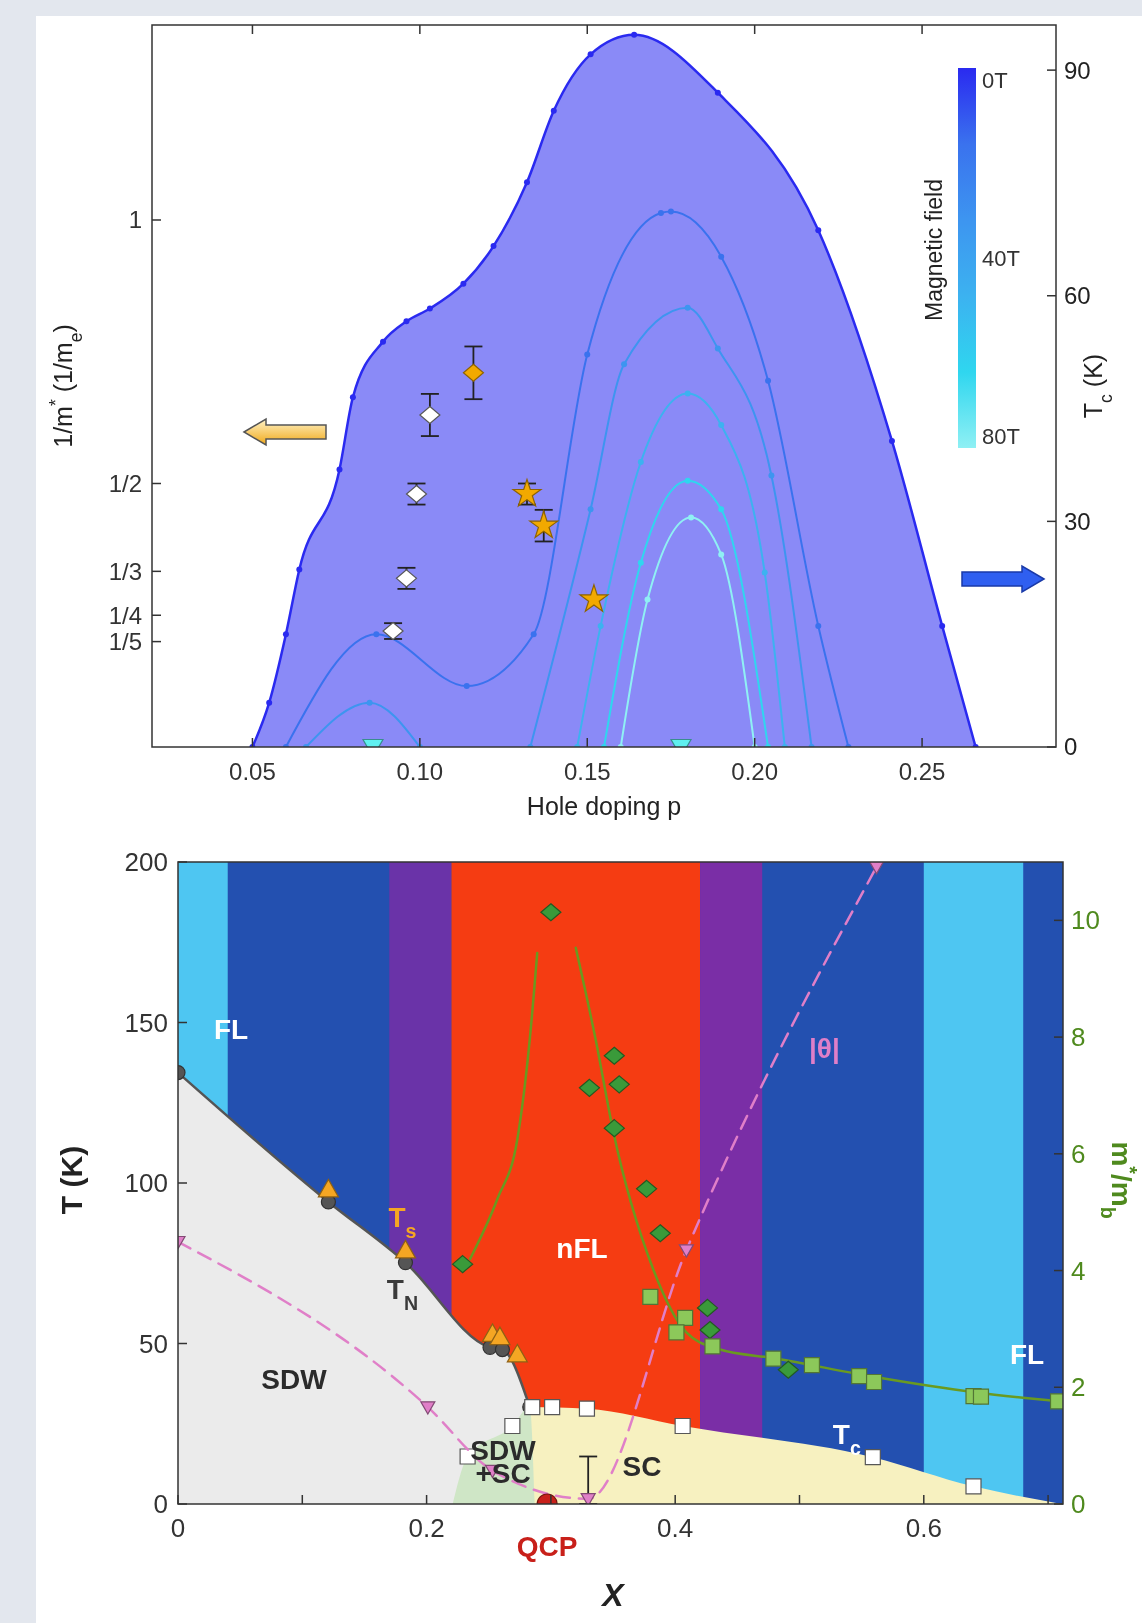 The image size is (1142, 1623). Describe the element at coordinates (755, 771) in the screenshot. I see `x-tick-label: 0.20` at that location.